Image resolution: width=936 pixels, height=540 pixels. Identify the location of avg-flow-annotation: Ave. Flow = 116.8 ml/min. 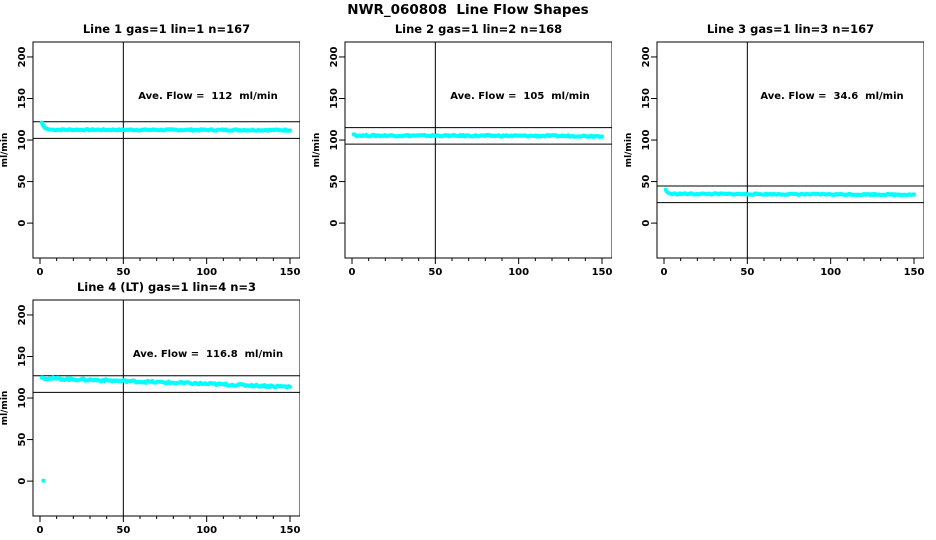
(208, 354).